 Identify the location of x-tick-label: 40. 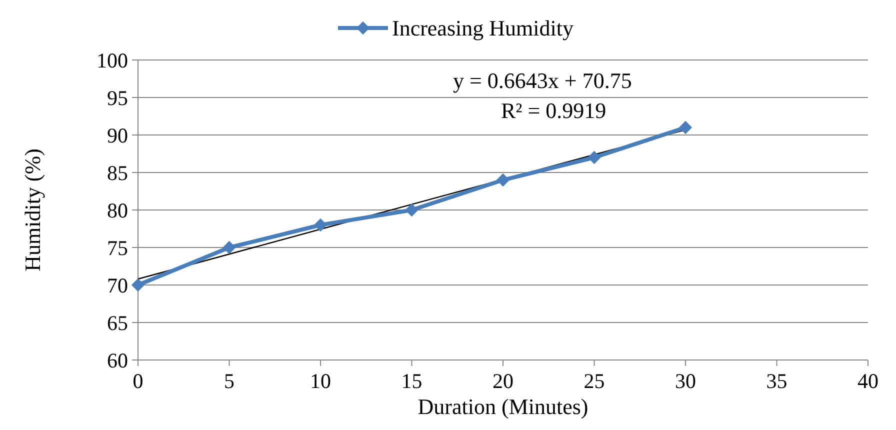
(868, 381).